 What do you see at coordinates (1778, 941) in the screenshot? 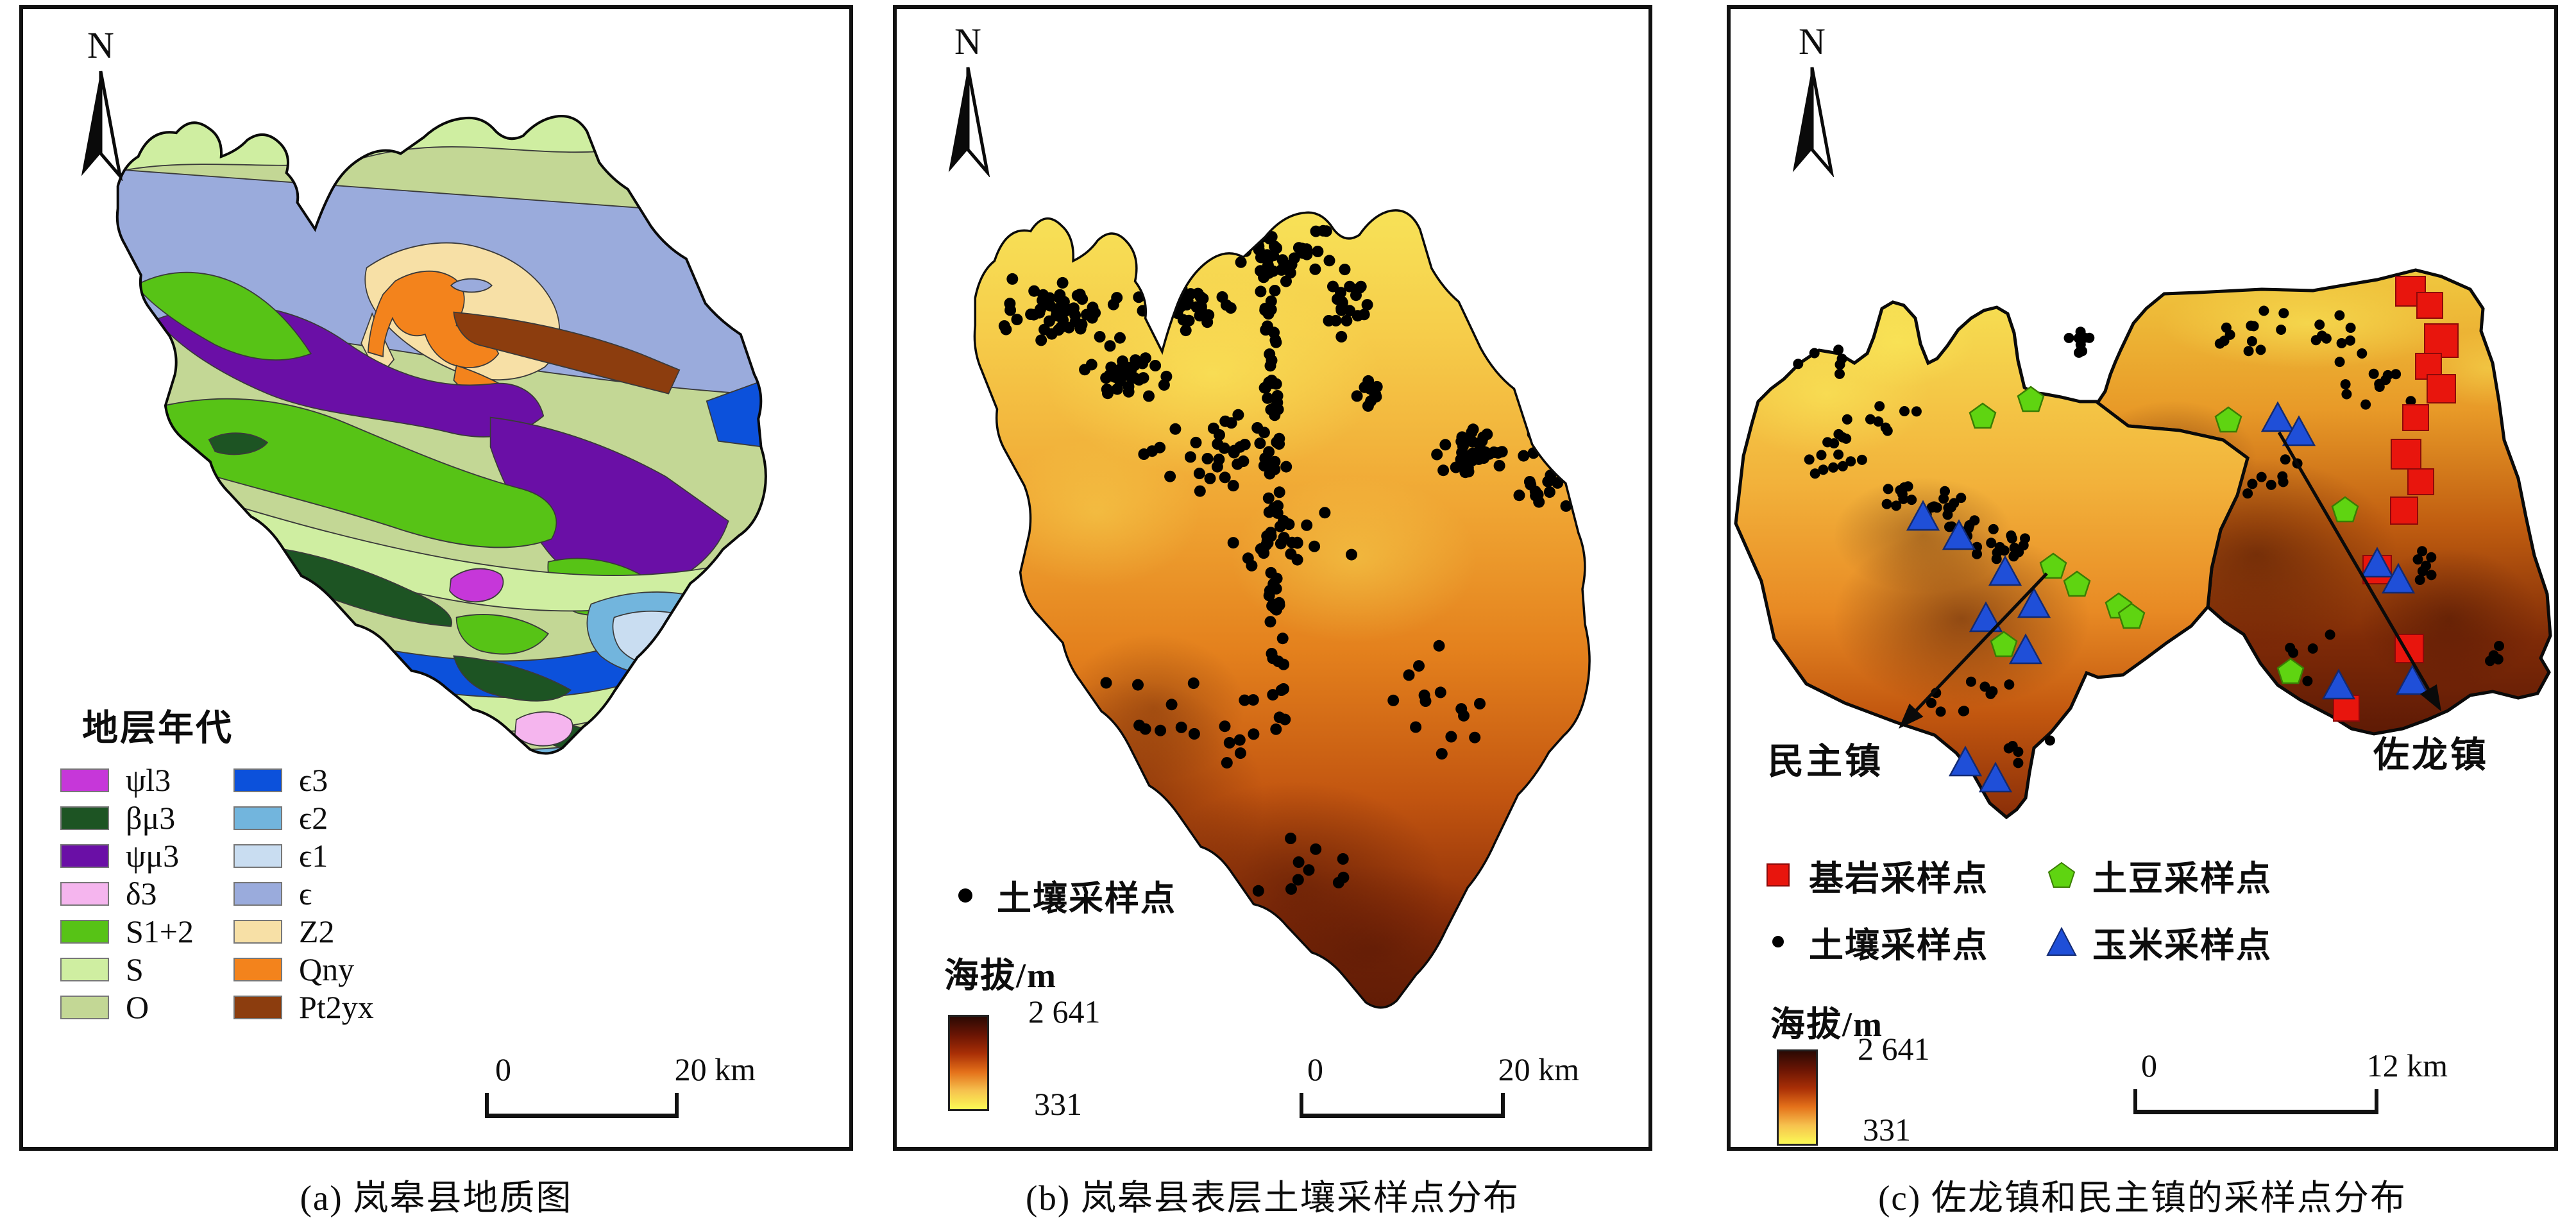
I see `dot-marker-icon` at bounding box center [1778, 941].